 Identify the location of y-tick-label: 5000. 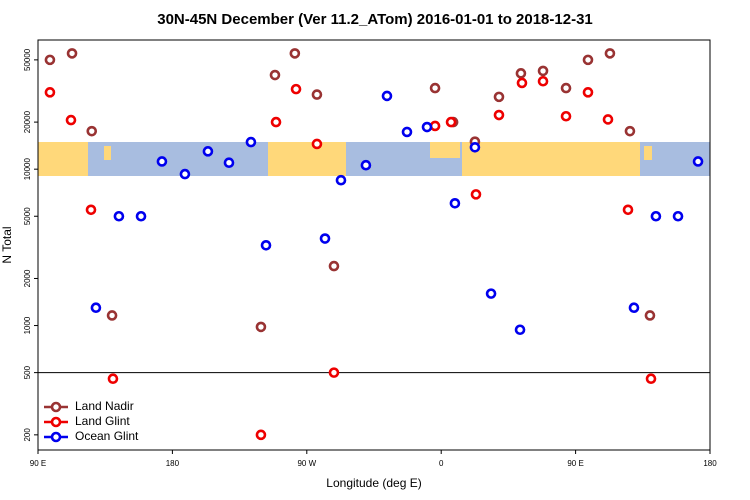
(27, 216).